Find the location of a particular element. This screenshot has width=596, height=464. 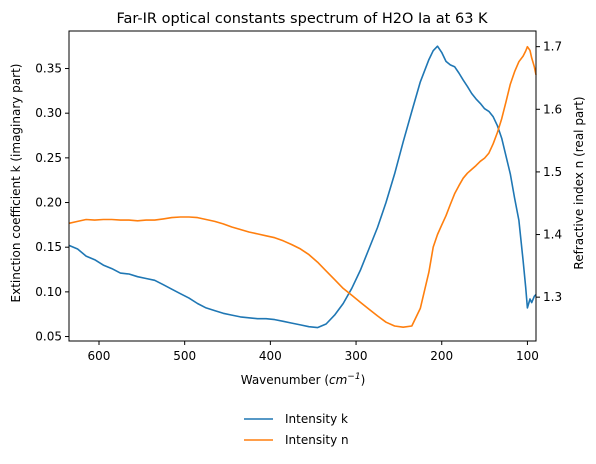

y-right-tick-label: 1.5 is located at coordinates (552, 172).